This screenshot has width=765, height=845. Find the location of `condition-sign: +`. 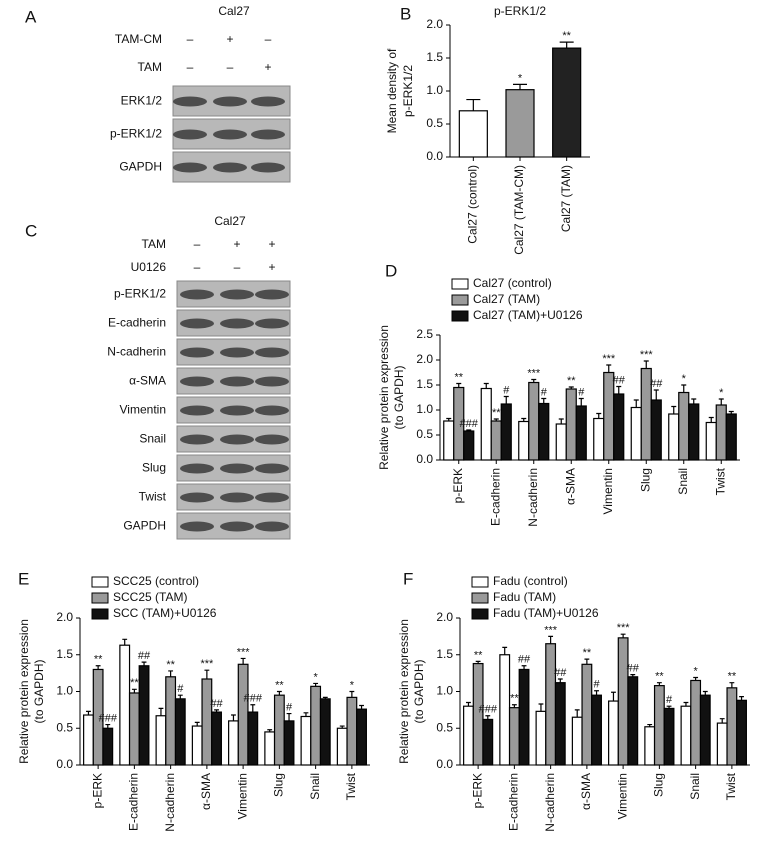

condition-sign: + is located at coordinates (267, 67).